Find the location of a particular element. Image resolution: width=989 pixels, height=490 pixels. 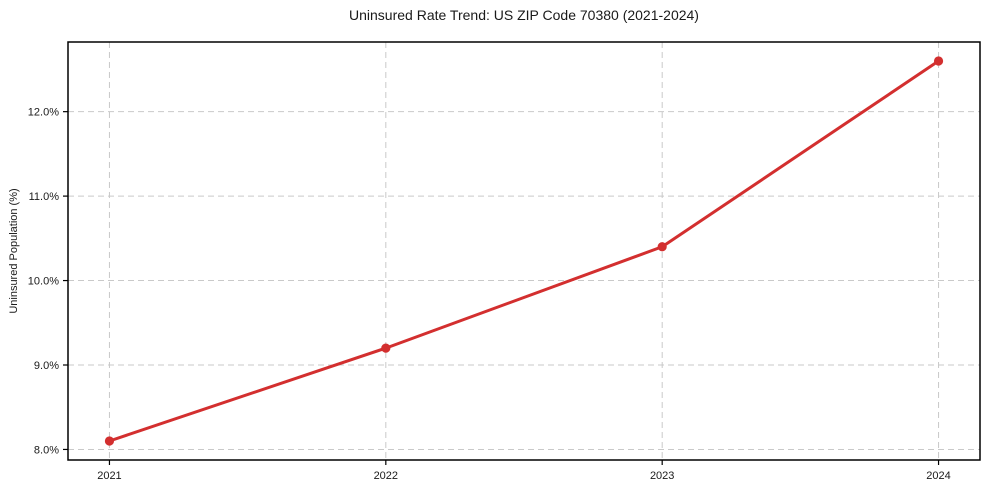

x-tick-label: 2024 is located at coordinates (938, 476).